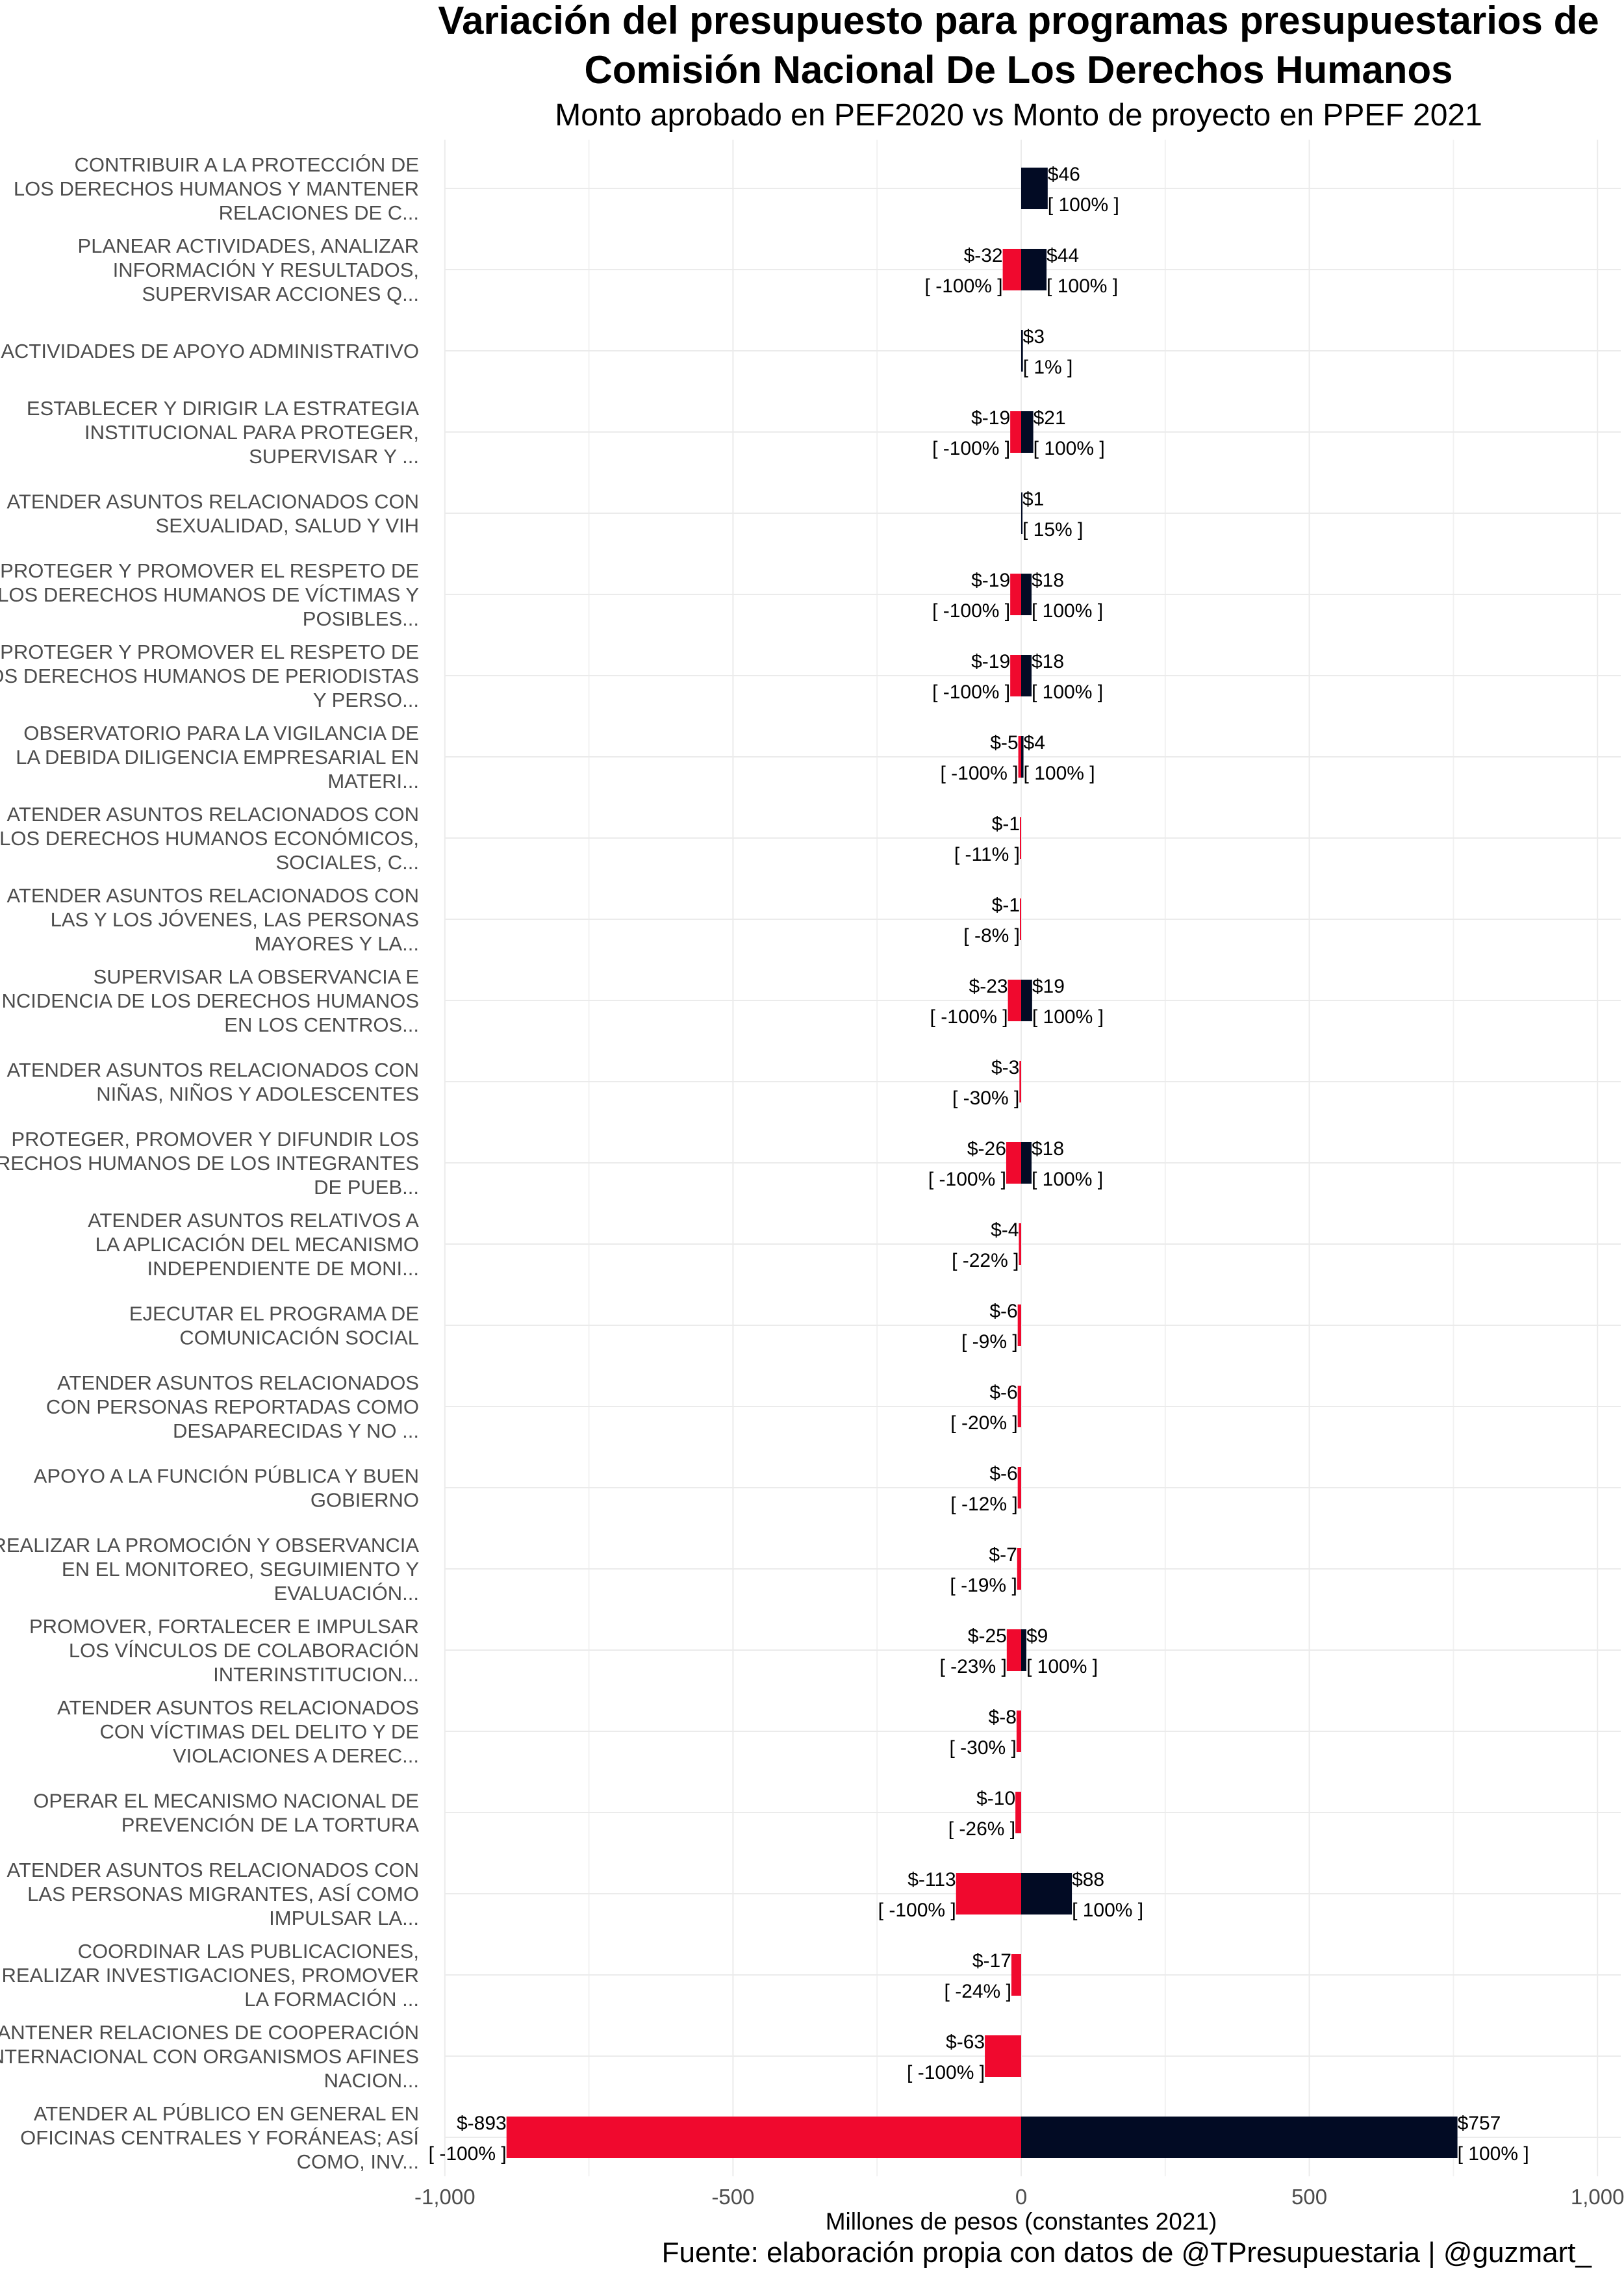  I want to click on negative-value-label: $-7, so click(1003, 1555).